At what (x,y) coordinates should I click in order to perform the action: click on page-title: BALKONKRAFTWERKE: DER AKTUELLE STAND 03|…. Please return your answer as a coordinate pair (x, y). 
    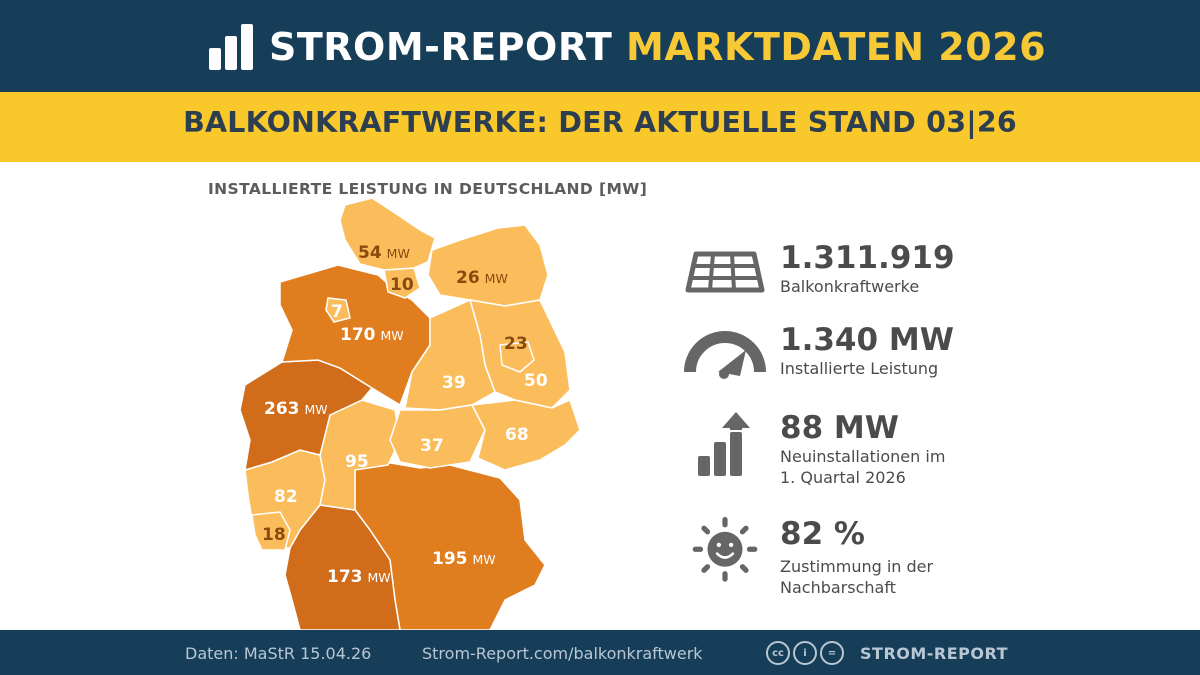
    Looking at the image, I should click on (600, 122).